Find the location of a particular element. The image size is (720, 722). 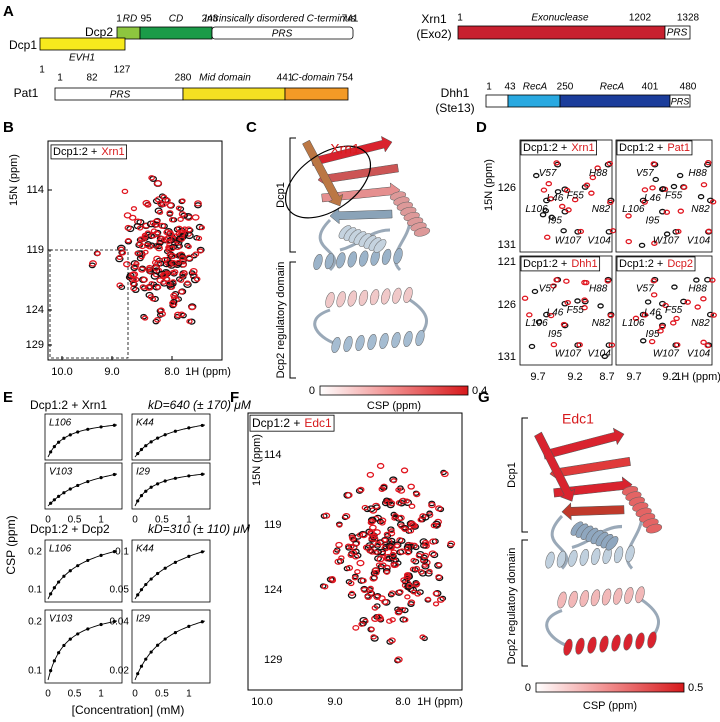

domain-label: RD is located at coordinates (130, 19).